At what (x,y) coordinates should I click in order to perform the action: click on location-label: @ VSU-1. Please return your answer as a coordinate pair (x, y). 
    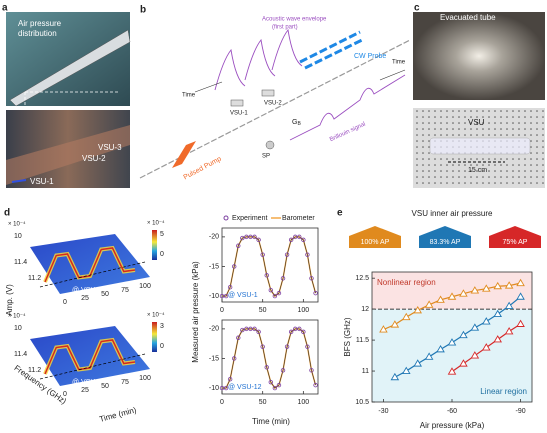
    Looking at the image, I should click on (243, 295).